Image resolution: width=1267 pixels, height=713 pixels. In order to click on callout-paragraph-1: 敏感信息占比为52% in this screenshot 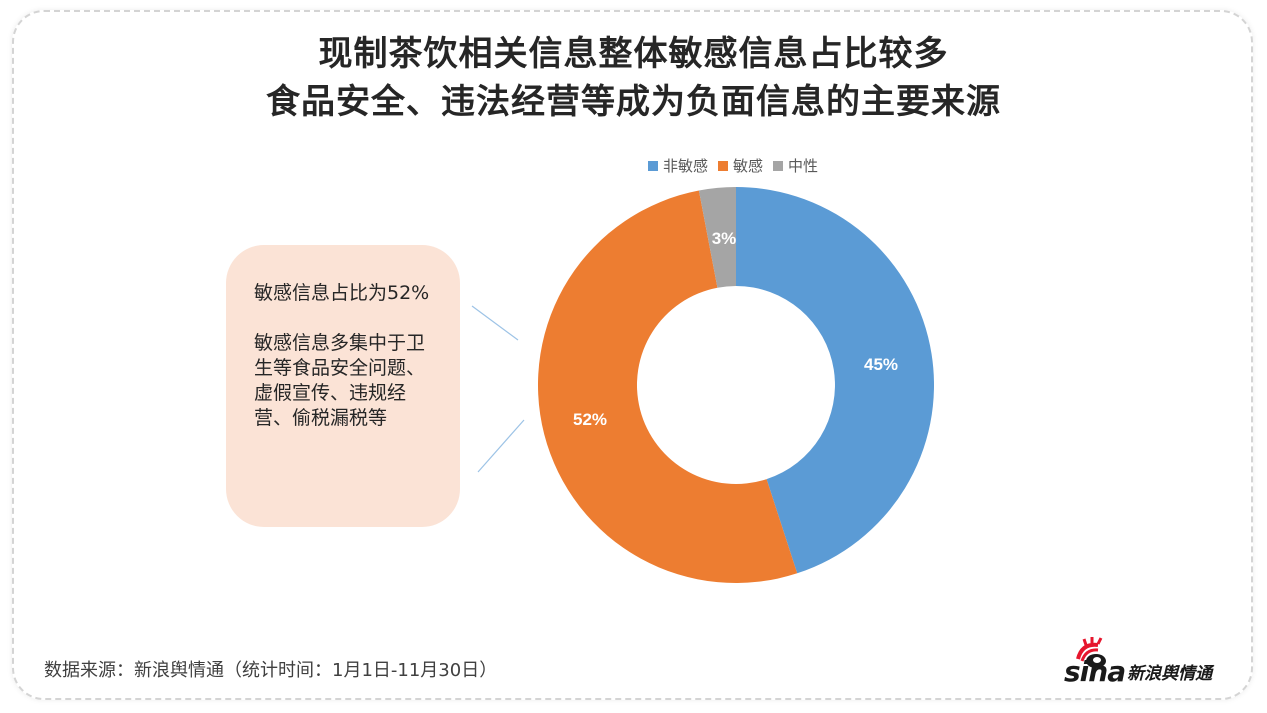, I will do `click(342, 293)`.